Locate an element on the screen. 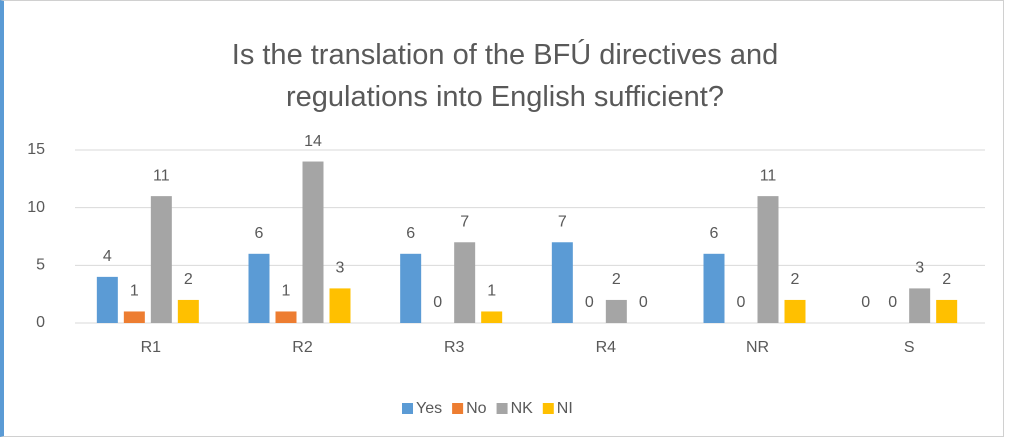  x-tick-label: R4 is located at coordinates (606, 347).